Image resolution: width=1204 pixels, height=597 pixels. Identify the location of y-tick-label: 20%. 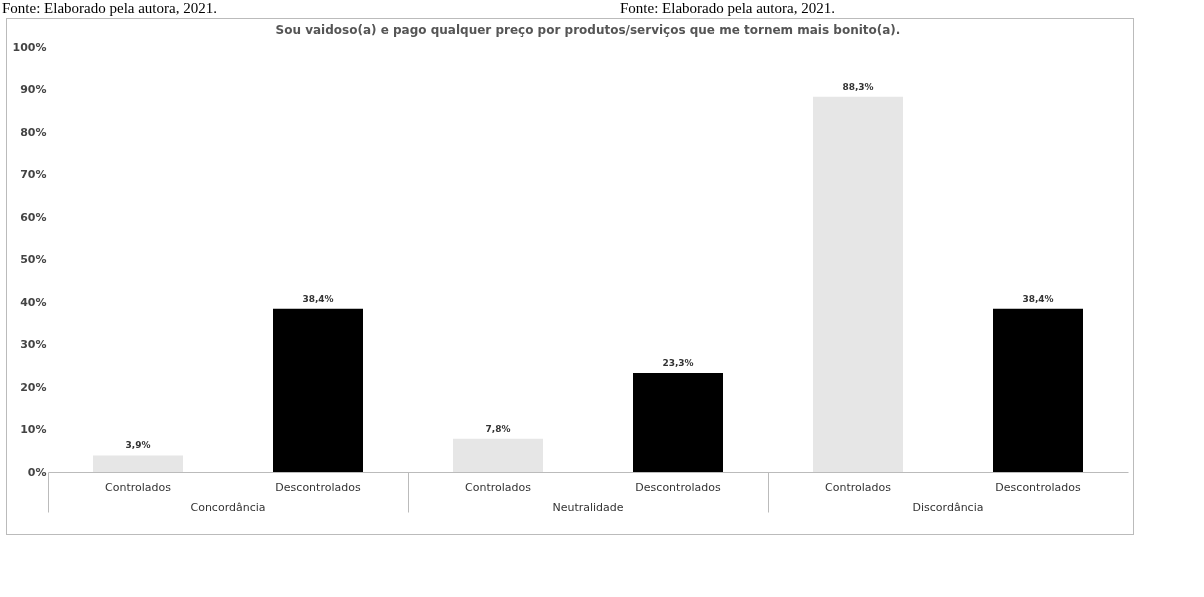
(33, 387).